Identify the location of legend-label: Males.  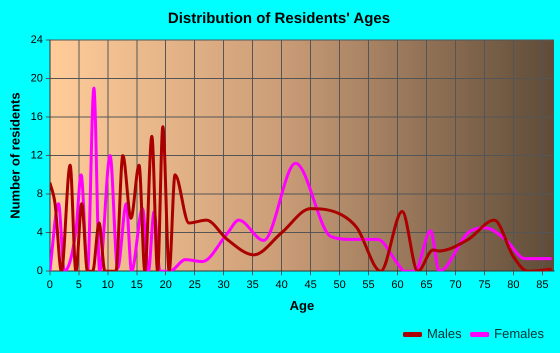
(444, 334).